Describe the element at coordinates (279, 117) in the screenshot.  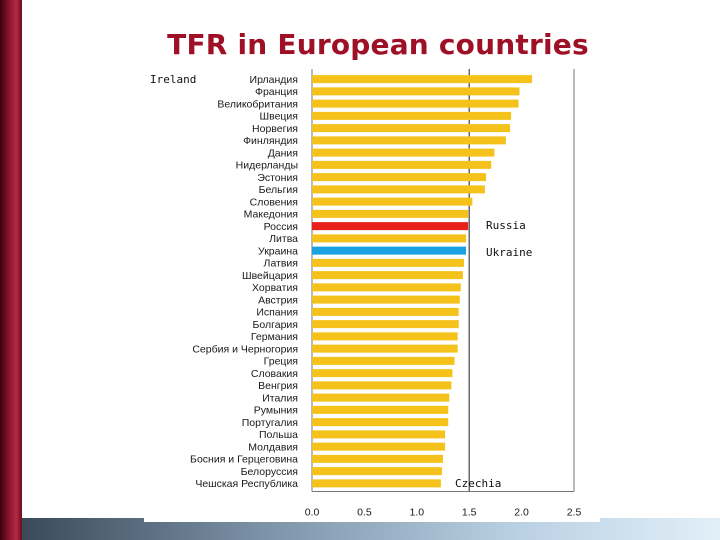
I see `category-label: Швеция` at that location.